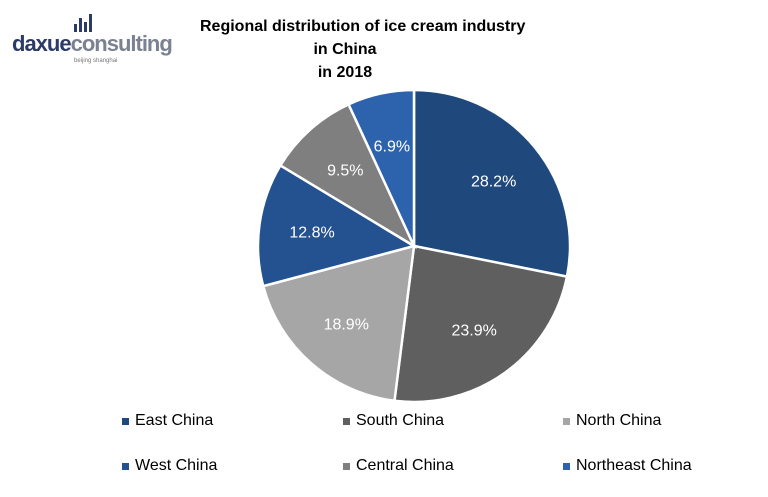  I want to click on pie-slice-east-china, so click(492, 183).